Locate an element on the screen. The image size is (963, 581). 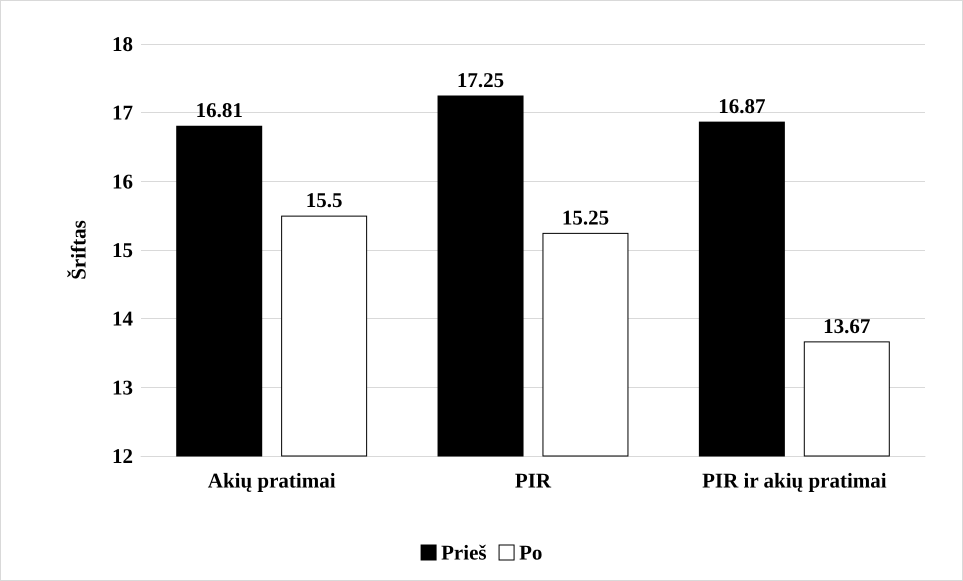
y-tick-label: 12 is located at coordinates (122, 456).